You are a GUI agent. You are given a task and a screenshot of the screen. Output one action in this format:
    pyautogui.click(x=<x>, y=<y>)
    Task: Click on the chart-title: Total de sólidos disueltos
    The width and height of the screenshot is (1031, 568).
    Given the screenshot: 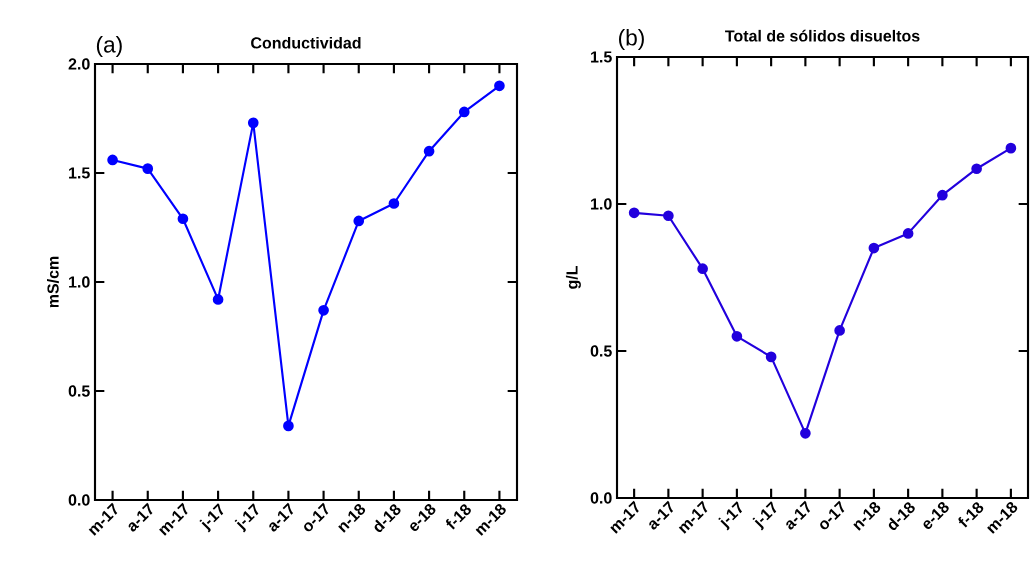 What is the action you would take?
    pyautogui.click(x=822, y=35)
    